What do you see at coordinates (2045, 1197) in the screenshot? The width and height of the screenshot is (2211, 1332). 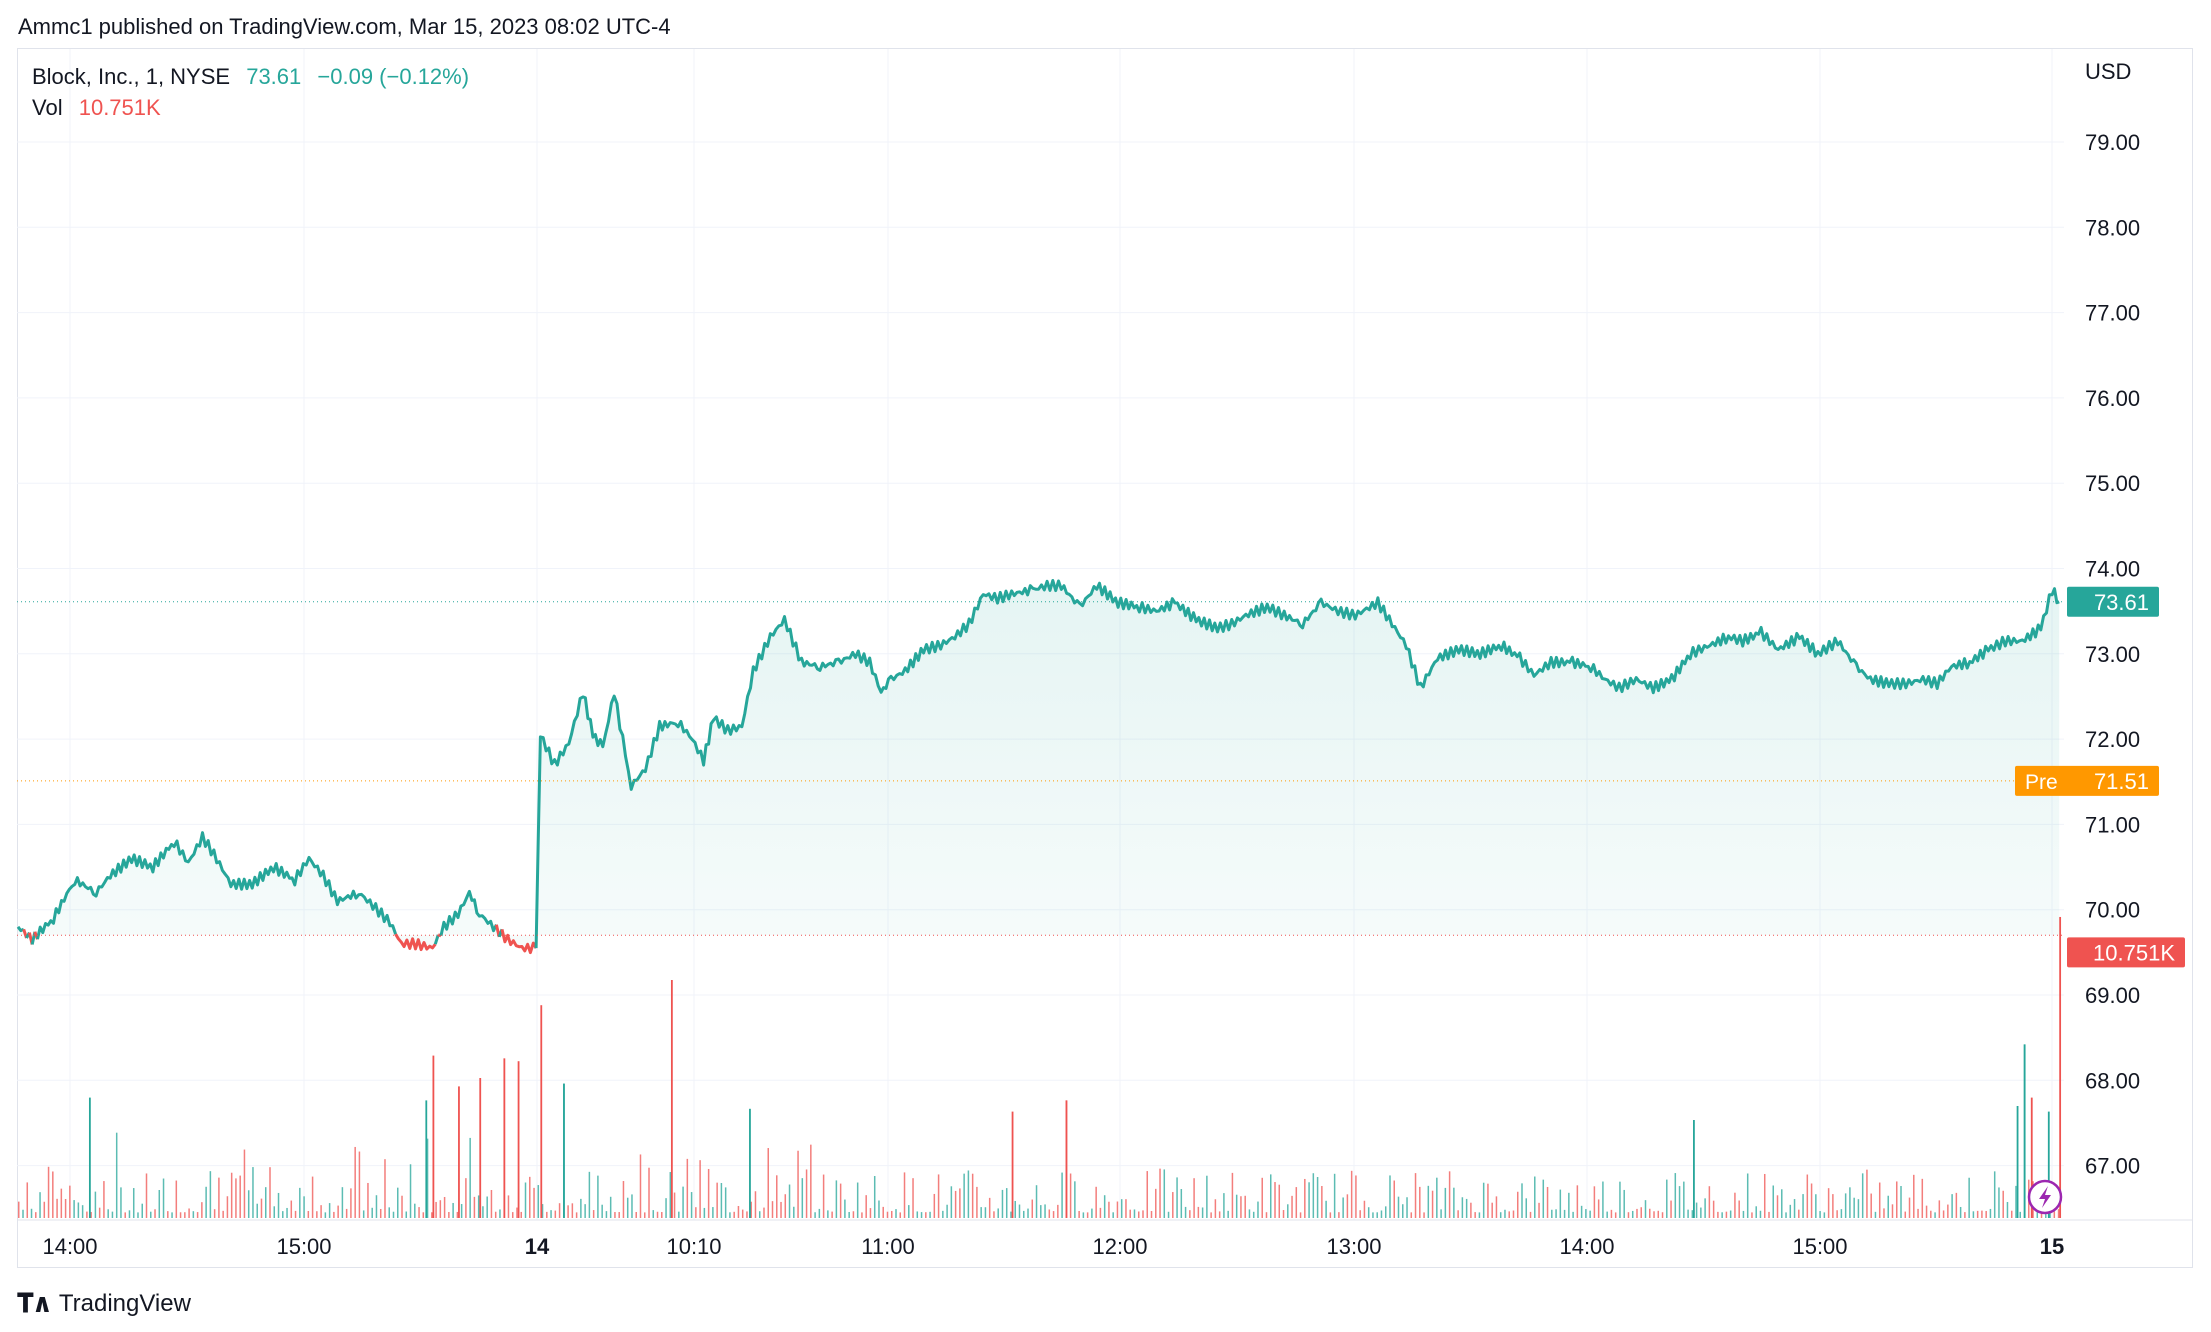 I see `lightning-icon` at bounding box center [2045, 1197].